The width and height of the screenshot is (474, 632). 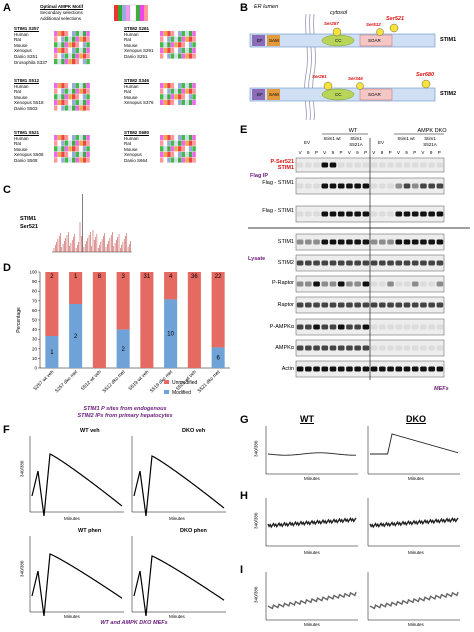 I want to click on lane-label: V, so click(x=423, y=152).